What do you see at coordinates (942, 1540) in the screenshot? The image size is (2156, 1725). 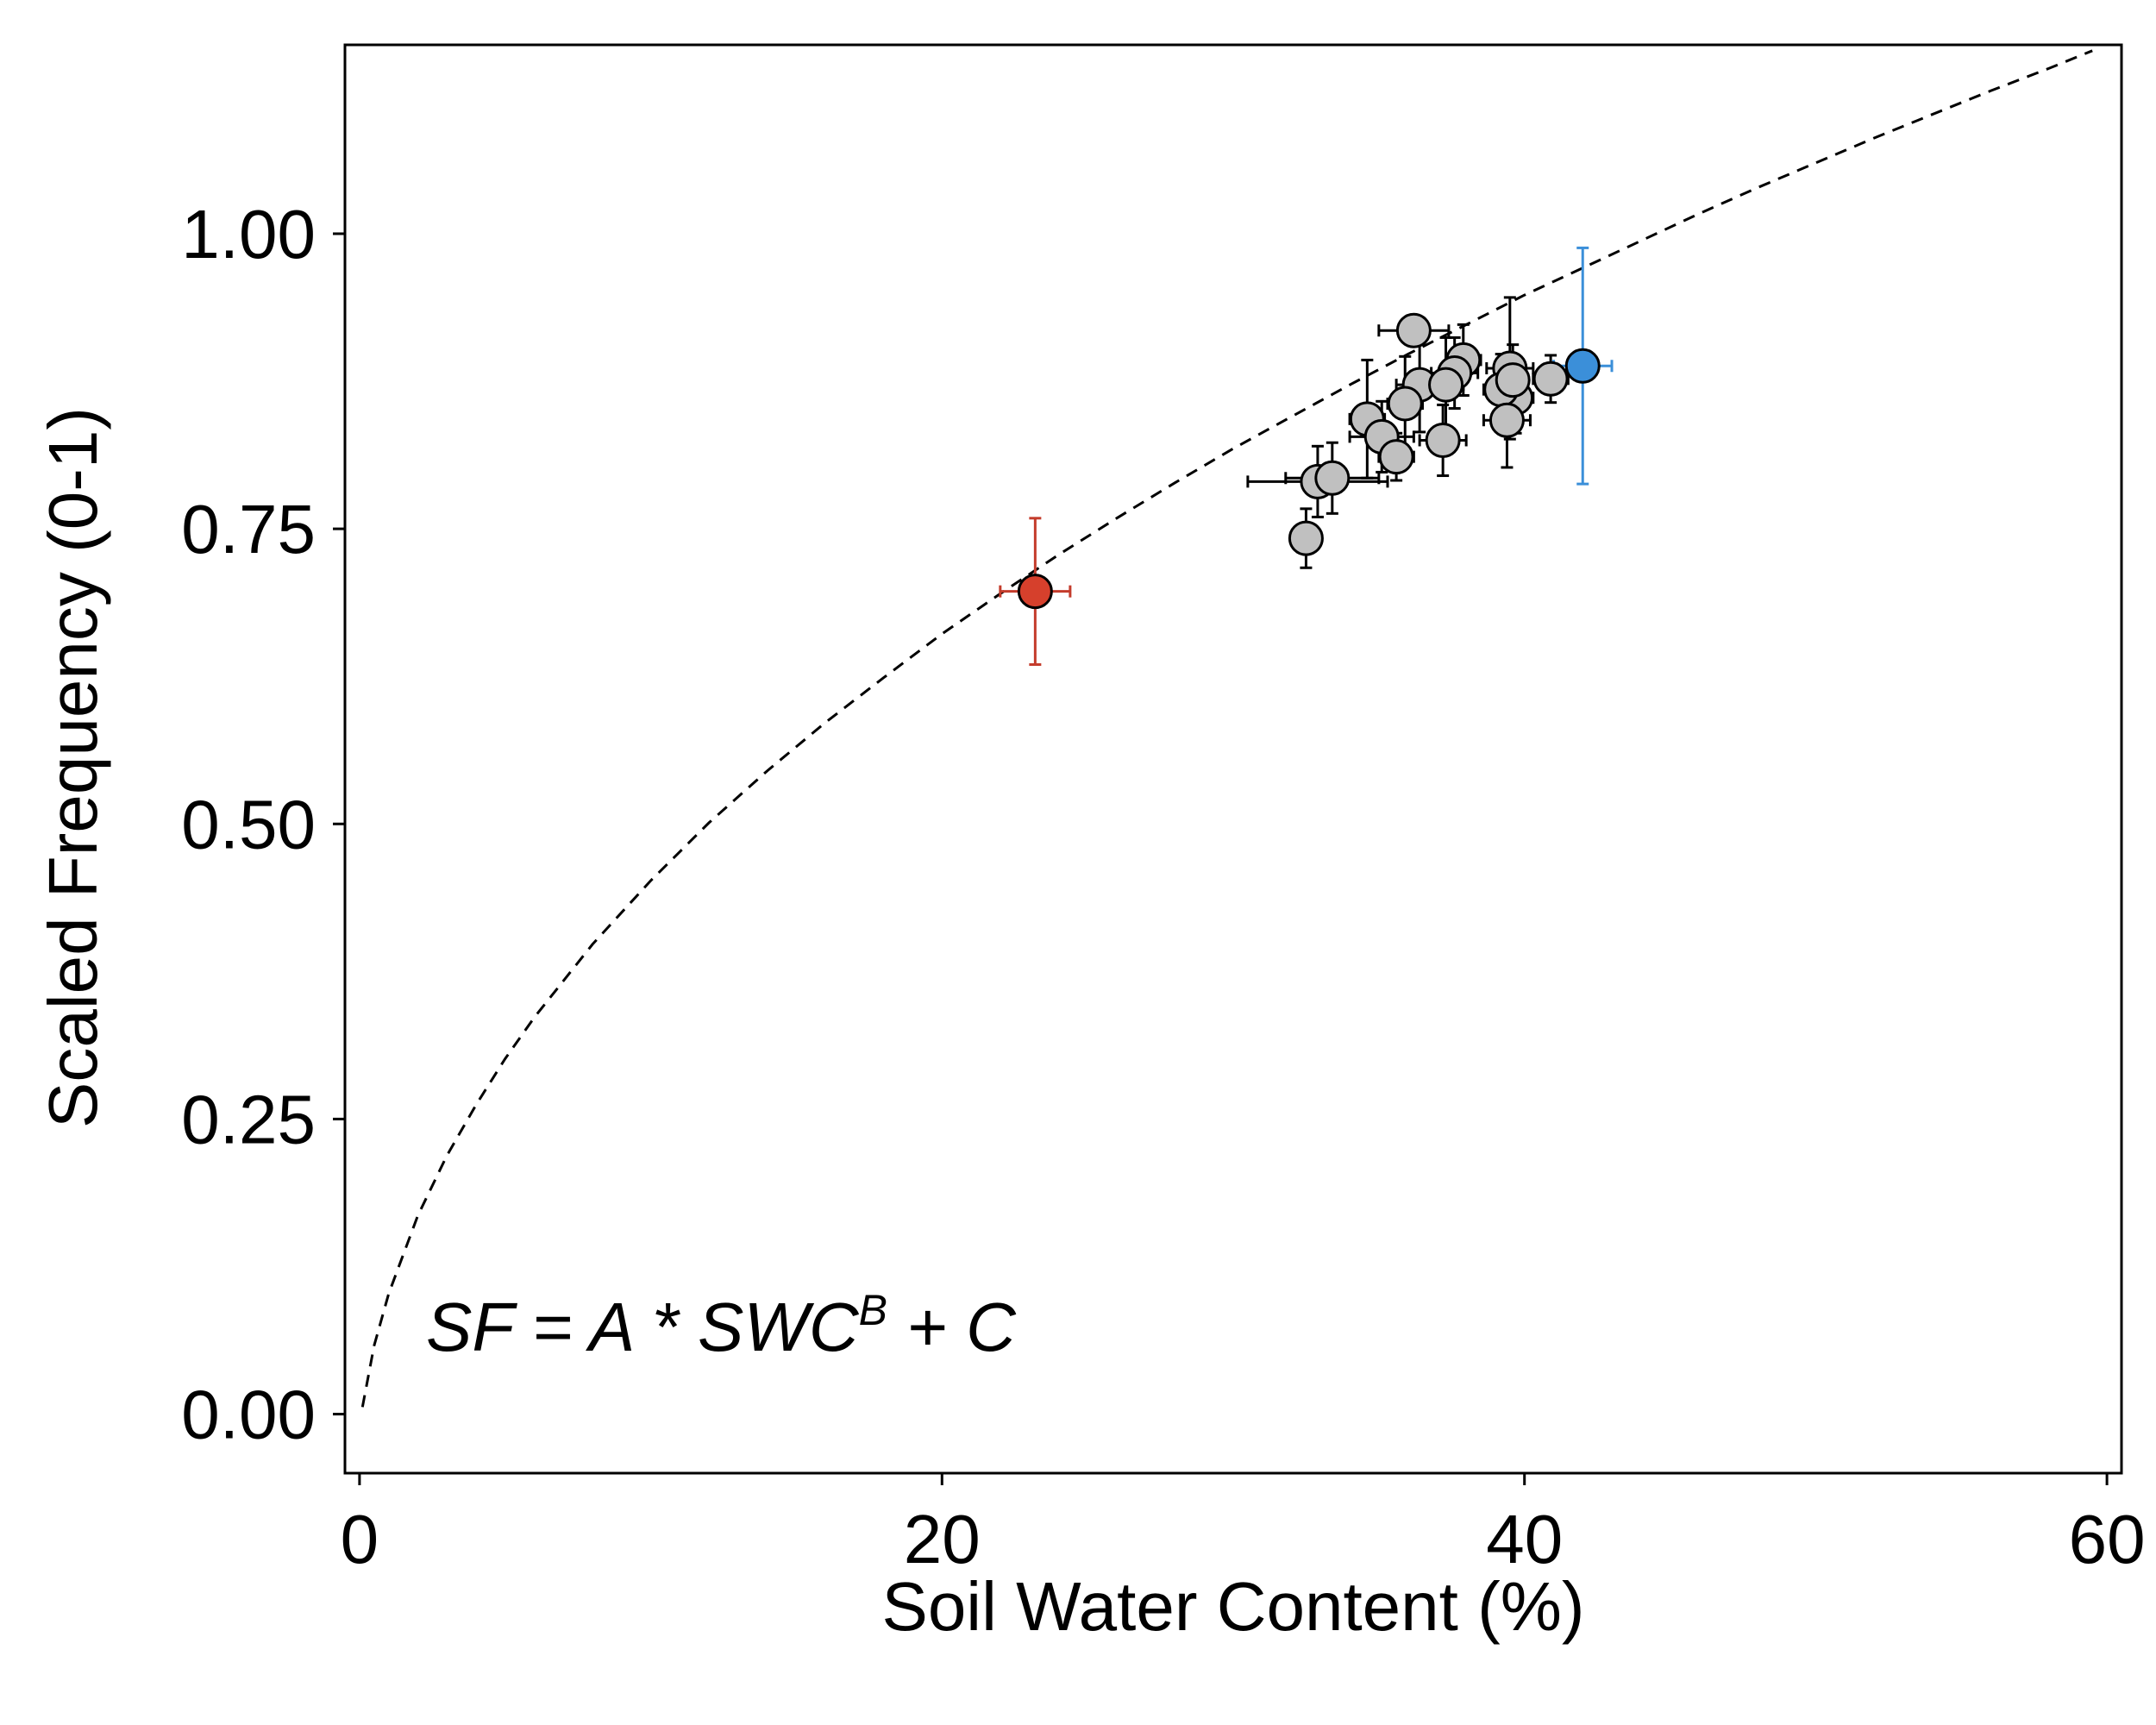 I see `x-tick-label: 20` at bounding box center [942, 1540].